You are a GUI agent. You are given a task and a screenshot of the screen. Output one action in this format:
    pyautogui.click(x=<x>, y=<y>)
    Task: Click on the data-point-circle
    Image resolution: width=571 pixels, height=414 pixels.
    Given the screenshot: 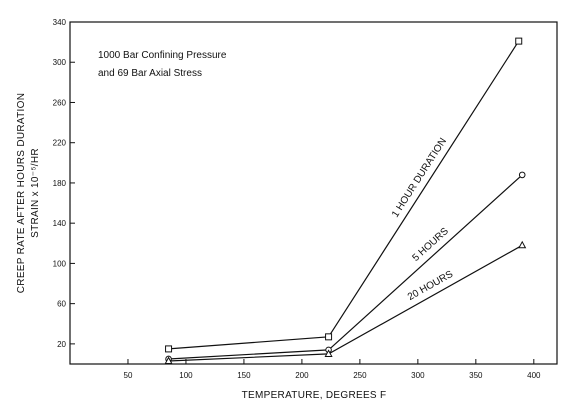 What is the action you would take?
    pyautogui.click(x=522, y=175)
    